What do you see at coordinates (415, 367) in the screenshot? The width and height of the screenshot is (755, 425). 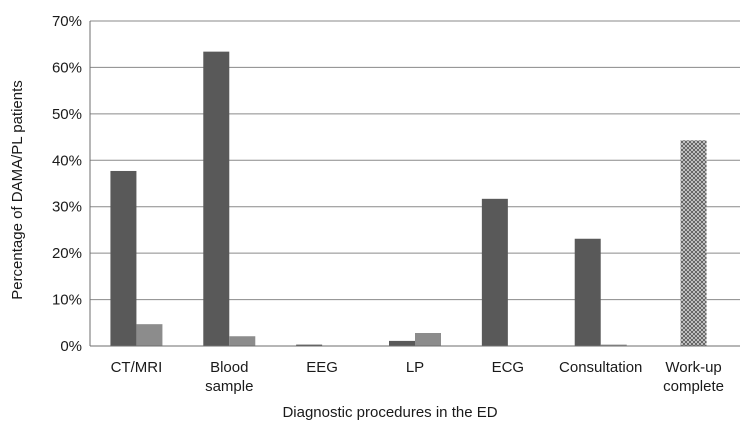 I see `x-category-label: LP` at bounding box center [415, 367].